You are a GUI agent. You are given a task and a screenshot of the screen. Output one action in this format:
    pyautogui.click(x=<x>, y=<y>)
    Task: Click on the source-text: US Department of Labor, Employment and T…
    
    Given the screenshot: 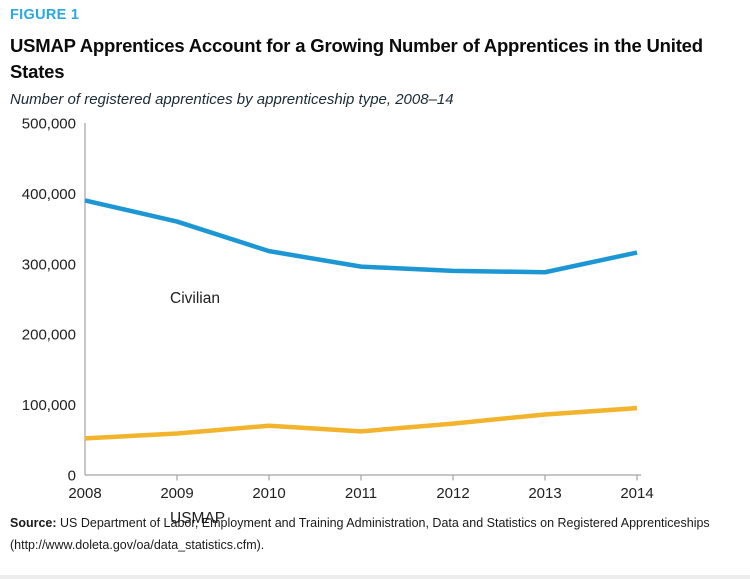 What is the action you would take?
    pyautogui.click(x=360, y=534)
    